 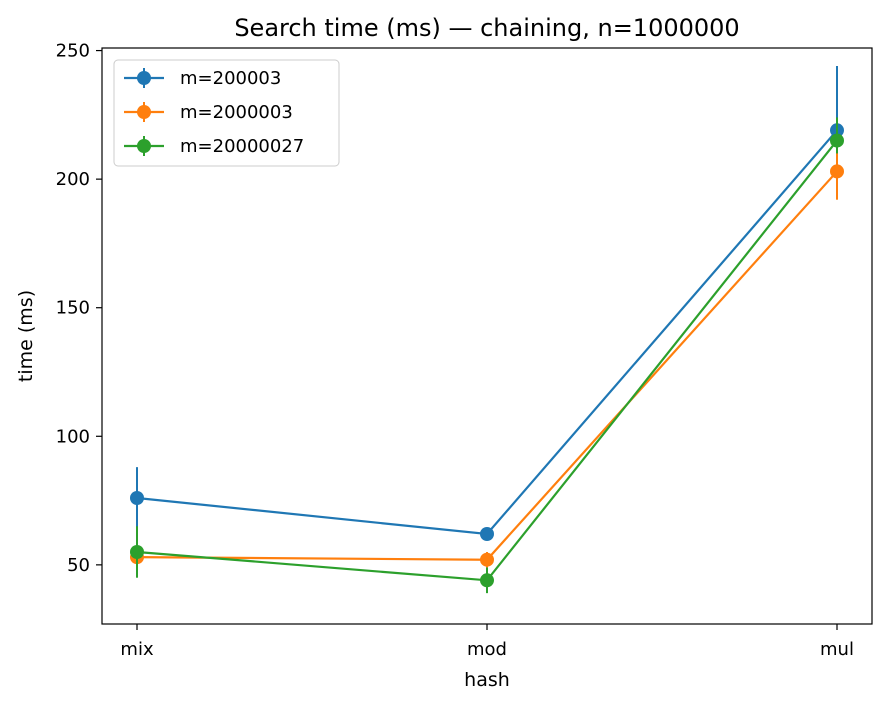 I want to click on data-point-2-mul, so click(x=837, y=171).